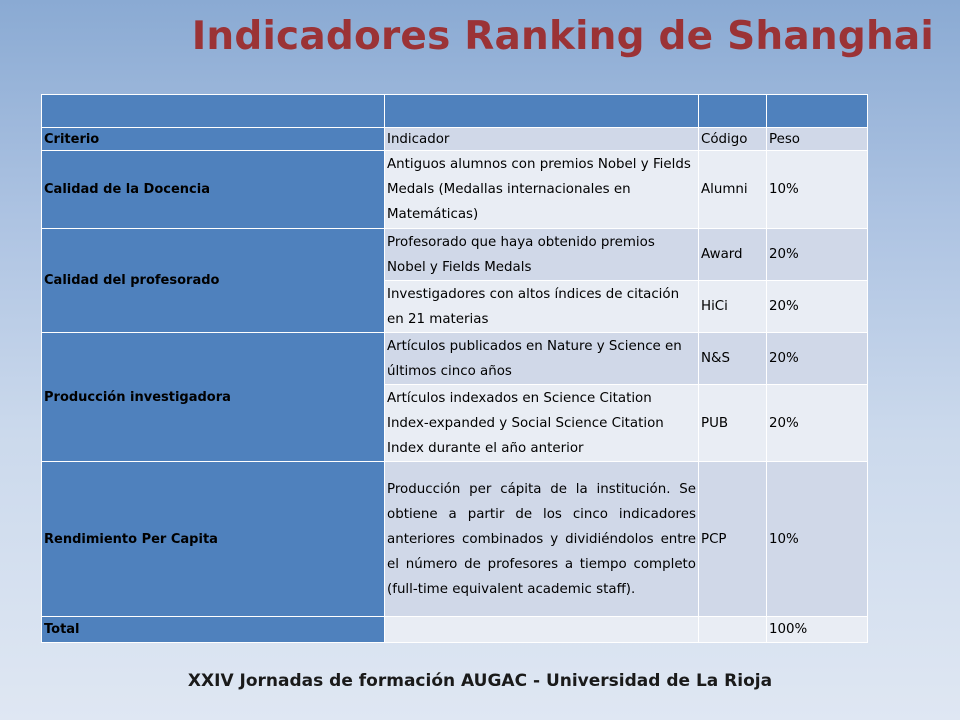  Describe the element at coordinates (541, 139) in the screenshot. I see `col-label-indicador: Indicador` at that location.